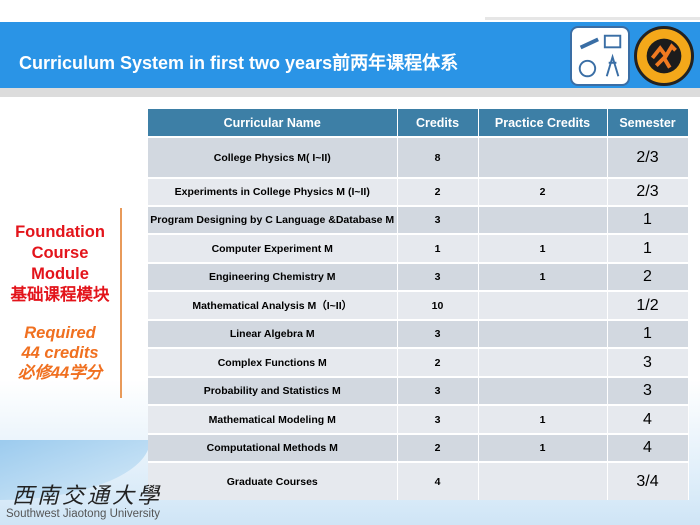 Image resolution: width=700 pixels, height=525 pixels. I want to click on cell-semester: 2, so click(648, 276).